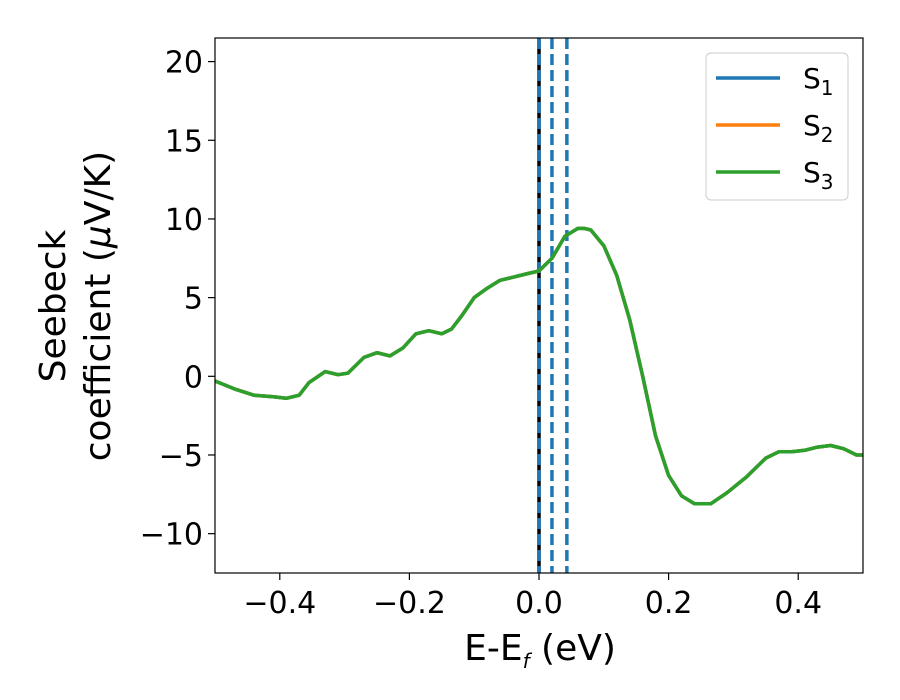  Describe the element at coordinates (193, 377) in the screenshot. I see `y-tick-label-2: 0` at that location.